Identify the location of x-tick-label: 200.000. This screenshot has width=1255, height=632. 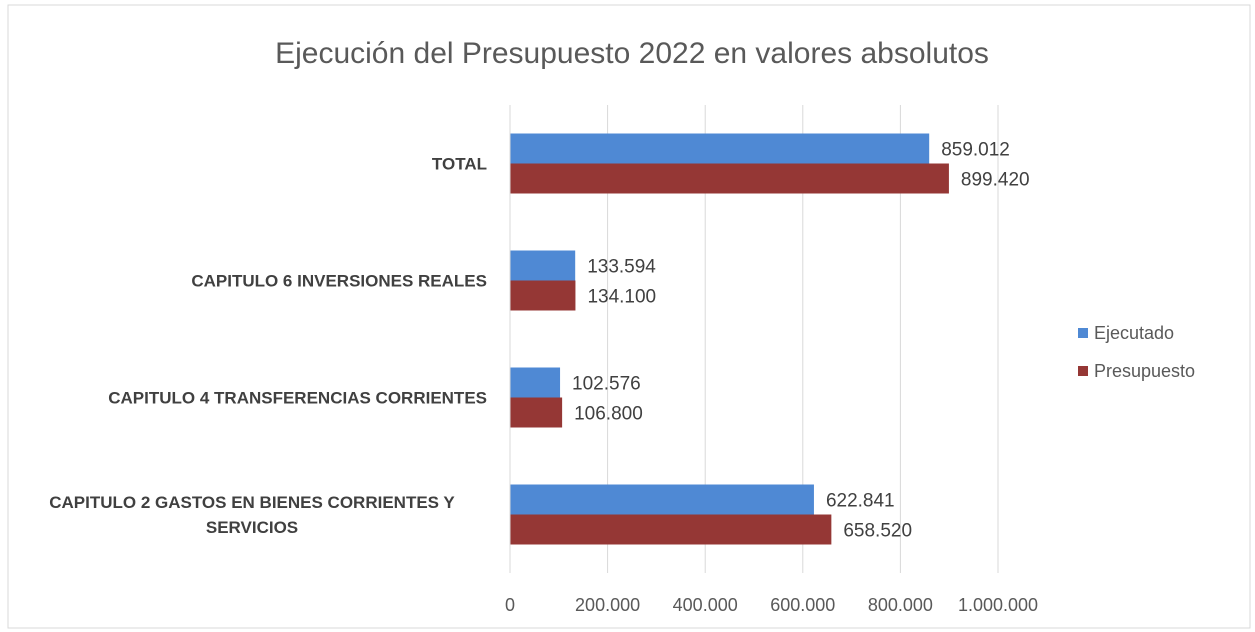
(607, 605).